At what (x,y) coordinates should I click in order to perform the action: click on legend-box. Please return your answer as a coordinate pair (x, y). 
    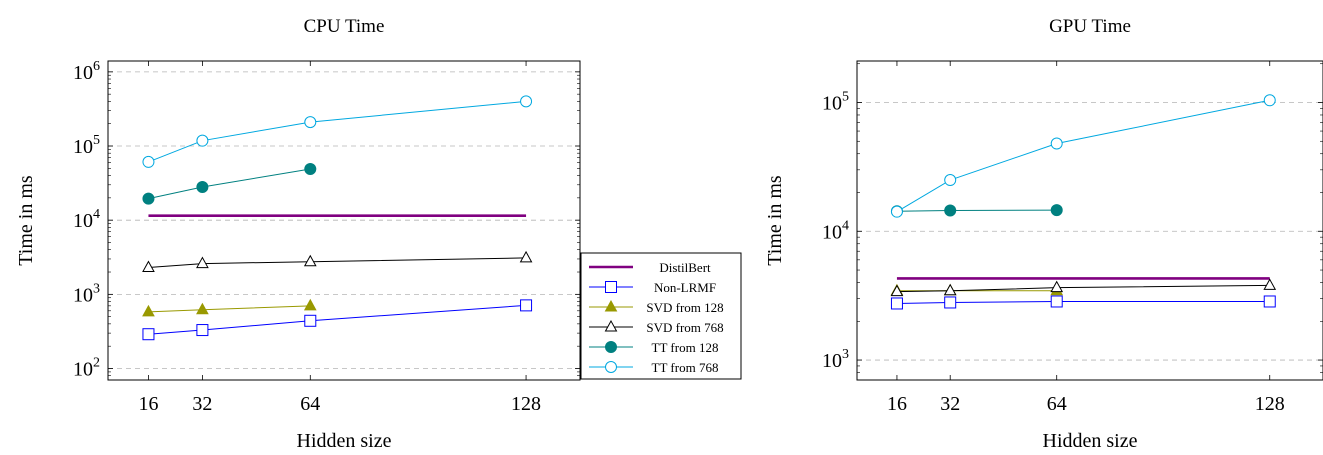
    Looking at the image, I should click on (661, 316).